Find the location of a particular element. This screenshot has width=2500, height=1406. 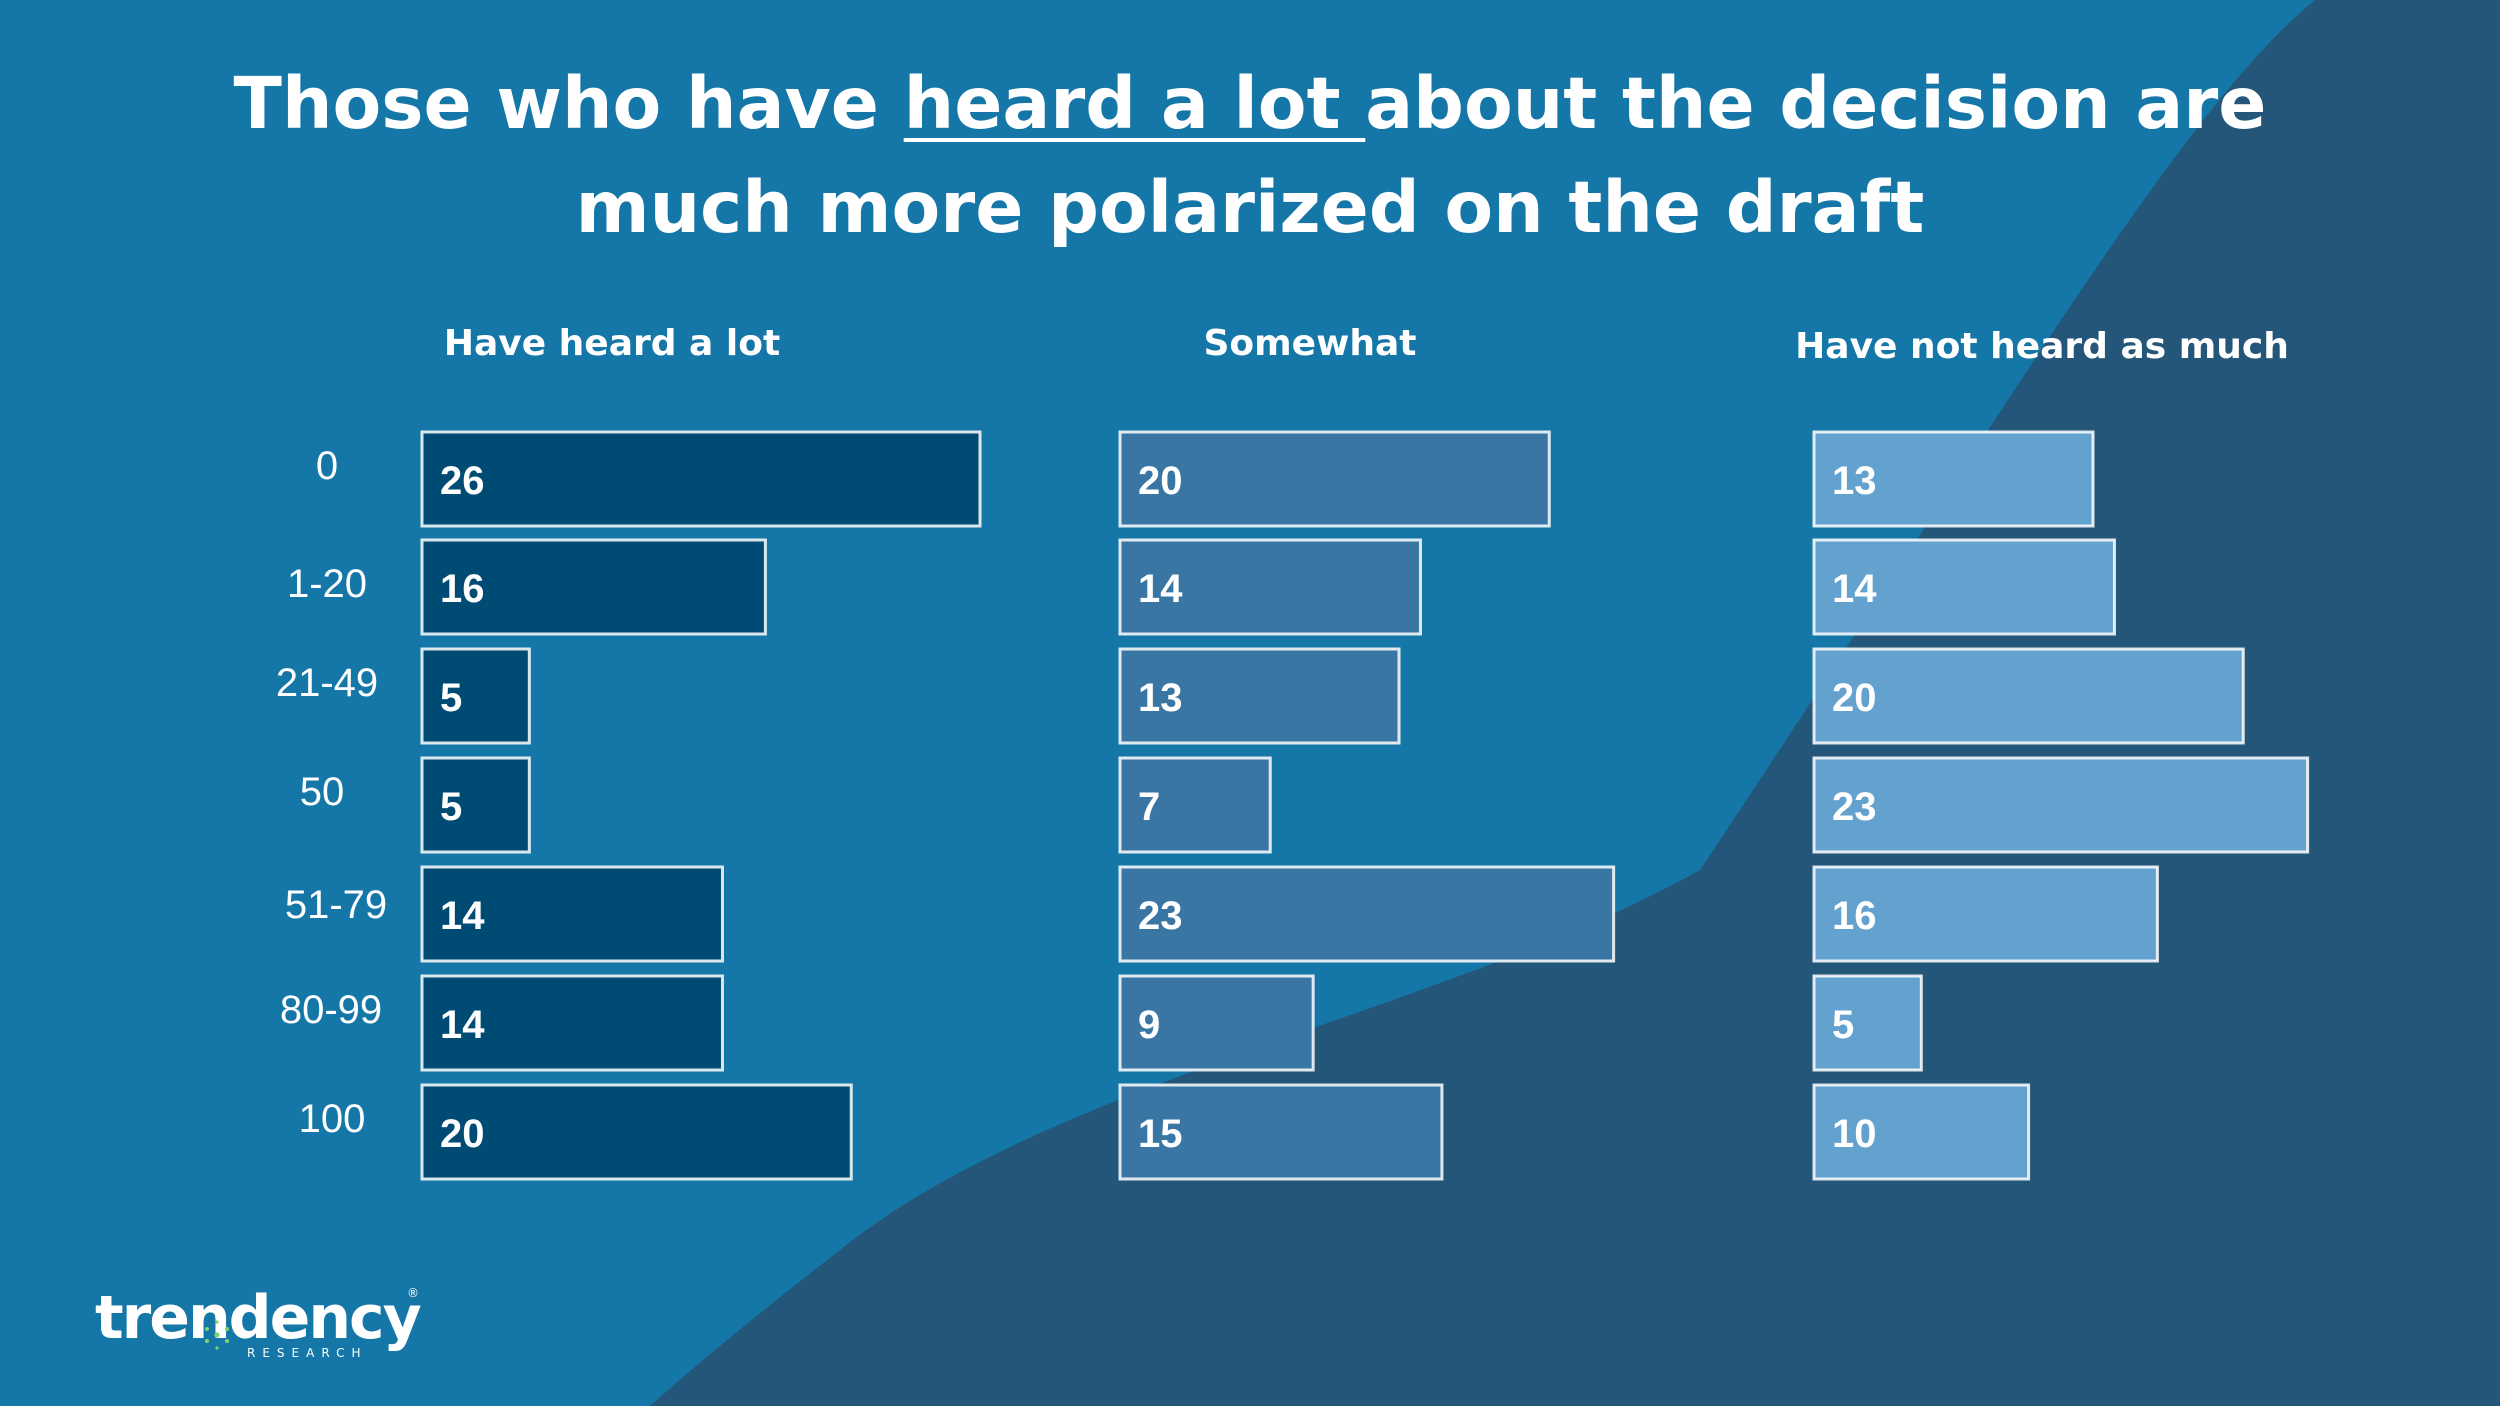

data-label-series-1-21-49: 5 is located at coordinates (451, 698).